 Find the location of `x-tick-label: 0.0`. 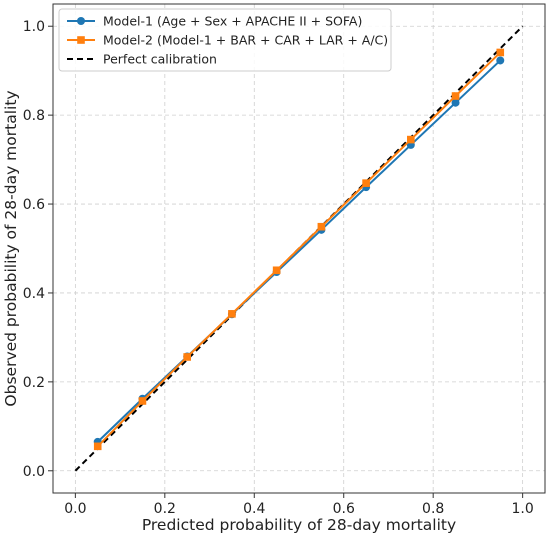

x-tick-label: 0.0 is located at coordinates (75, 509).